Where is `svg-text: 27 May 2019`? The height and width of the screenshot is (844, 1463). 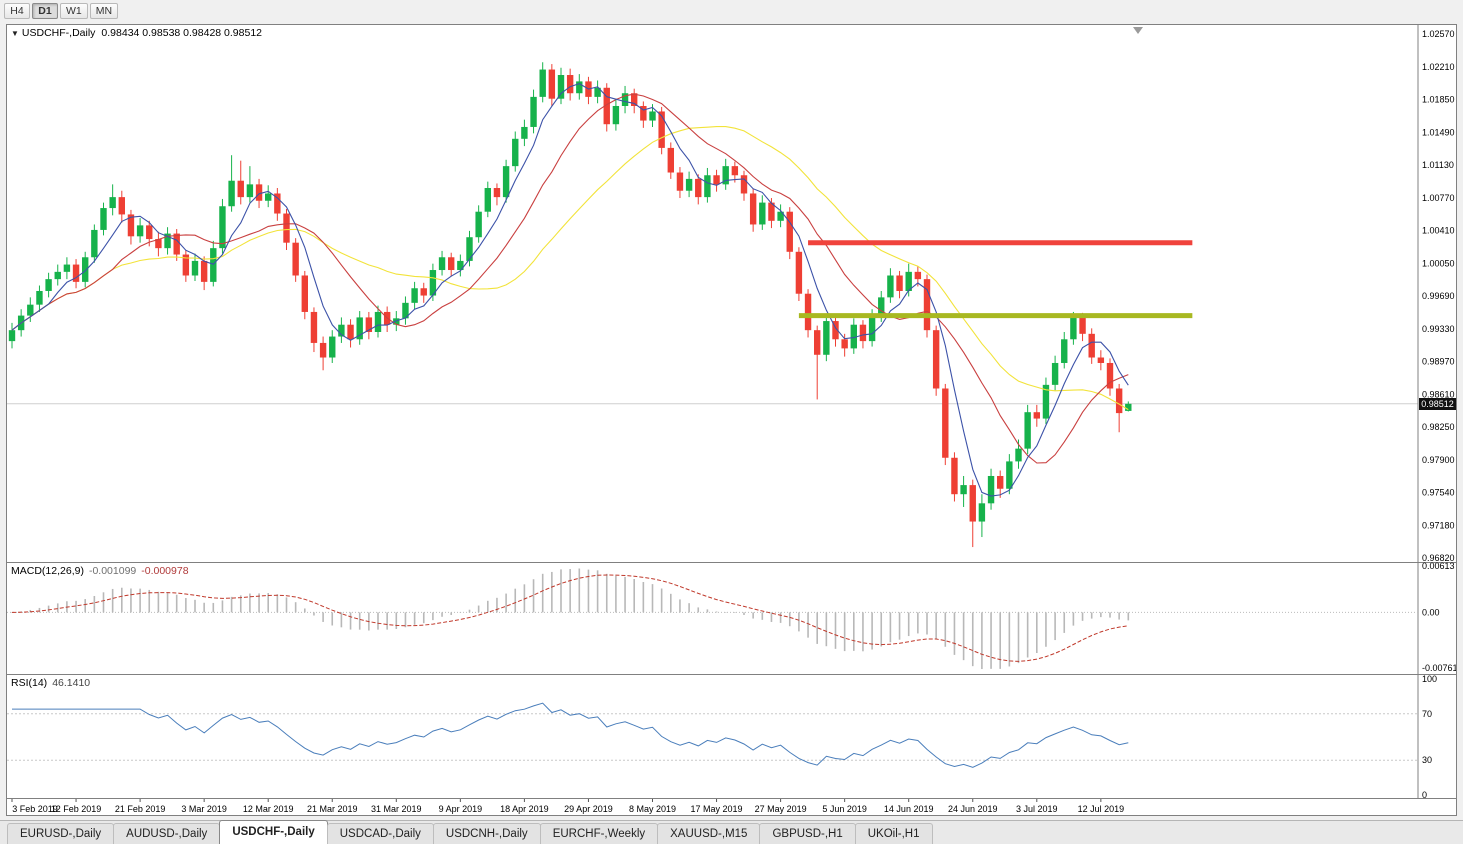 svg-text: 27 May 2019 is located at coordinates (781, 809).